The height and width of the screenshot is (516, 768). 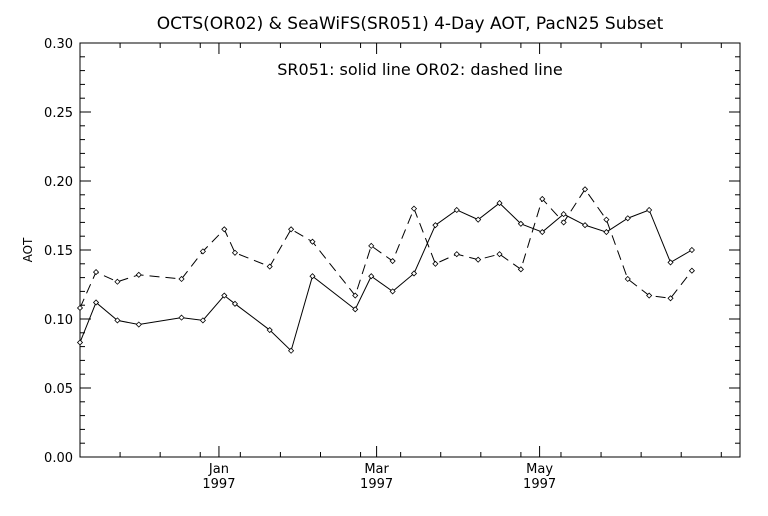 What do you see at coordinates (58, 182) in the screenshot?
I see `y-tick-label: 0.20` at bounding box center [58, 182].